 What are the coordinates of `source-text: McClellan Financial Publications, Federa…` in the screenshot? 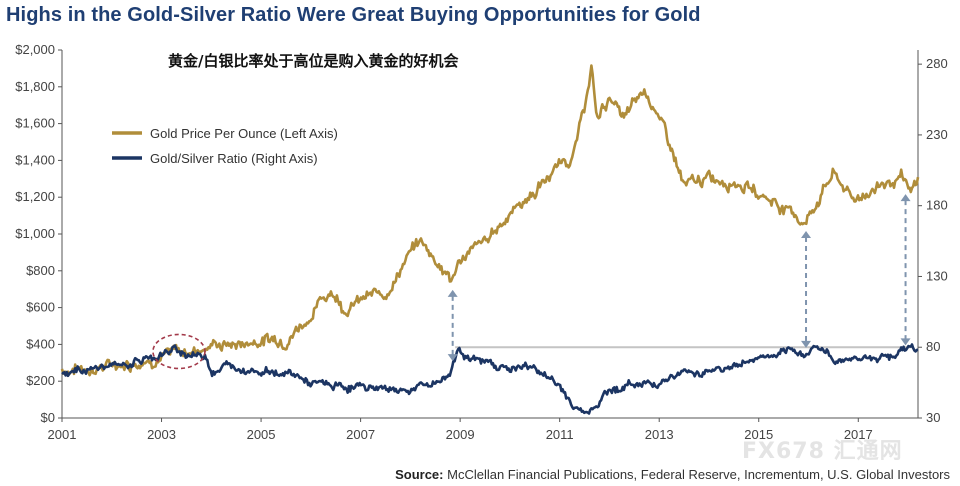 It's located at (698, 474).